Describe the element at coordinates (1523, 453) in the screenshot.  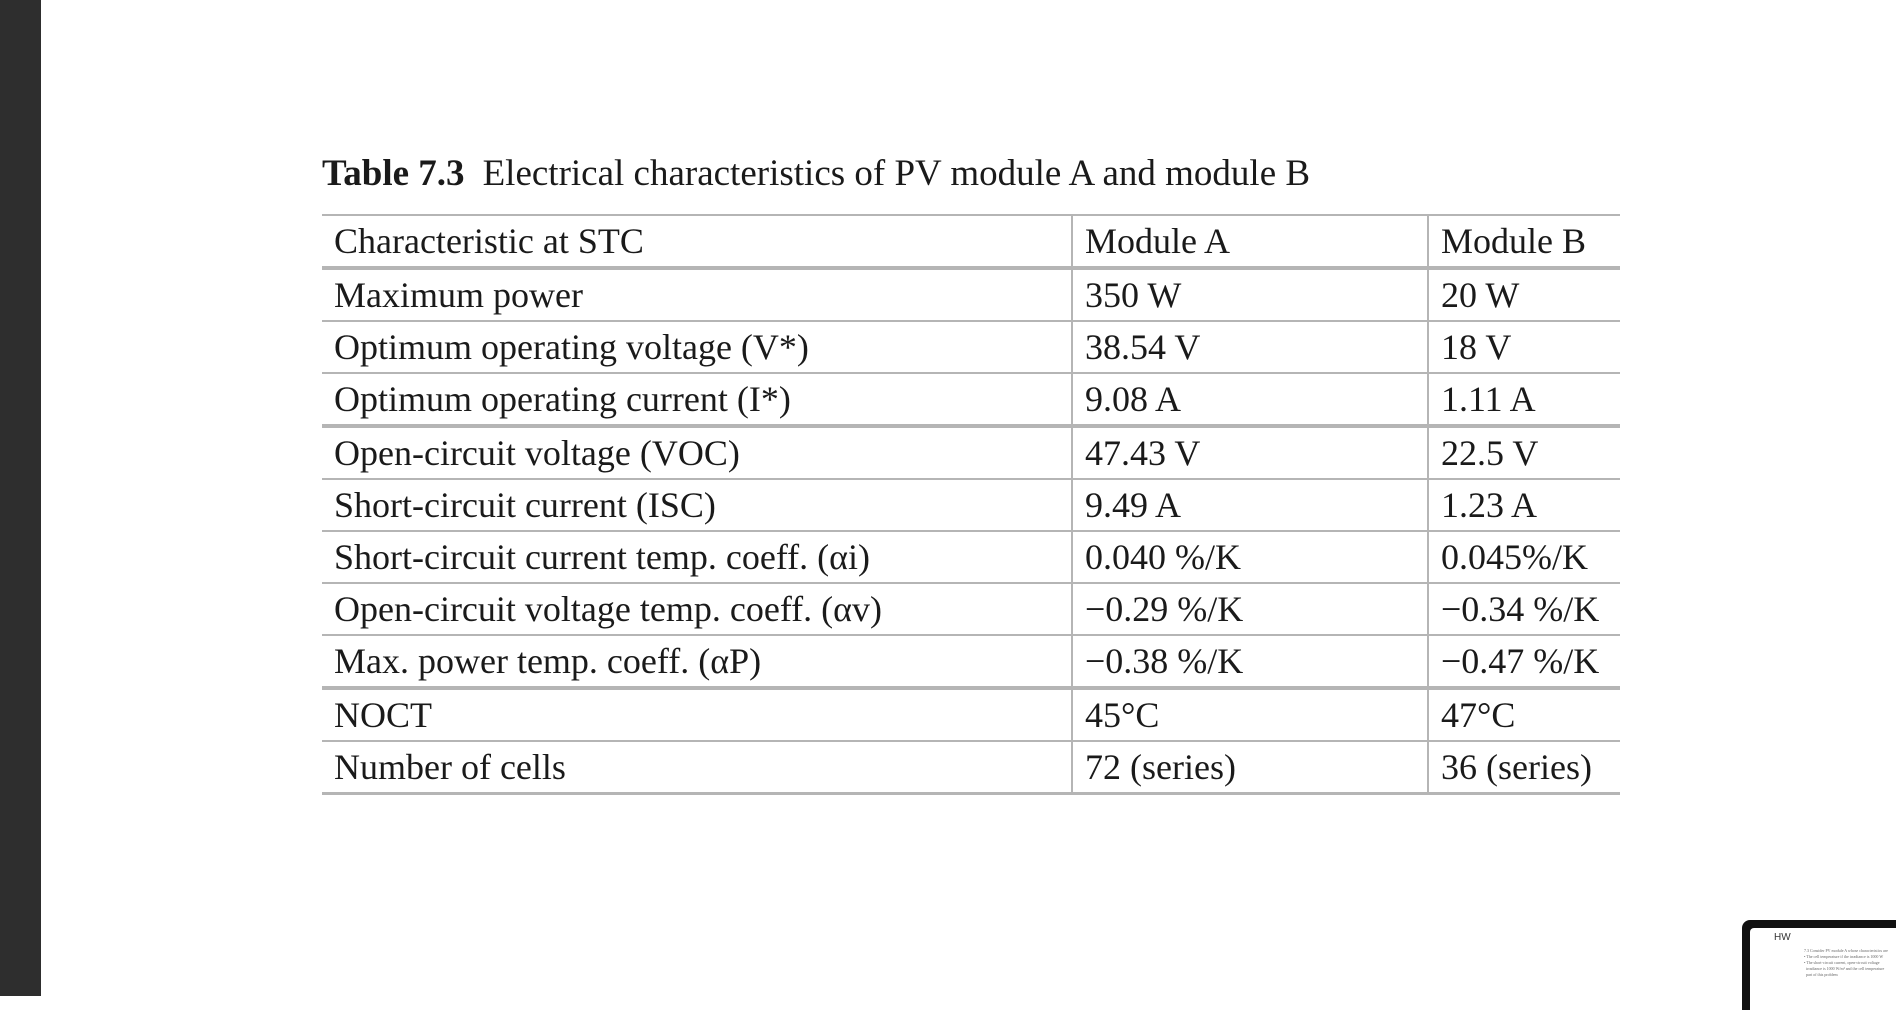
I see `module-b-value: 22.5 V` at that location.